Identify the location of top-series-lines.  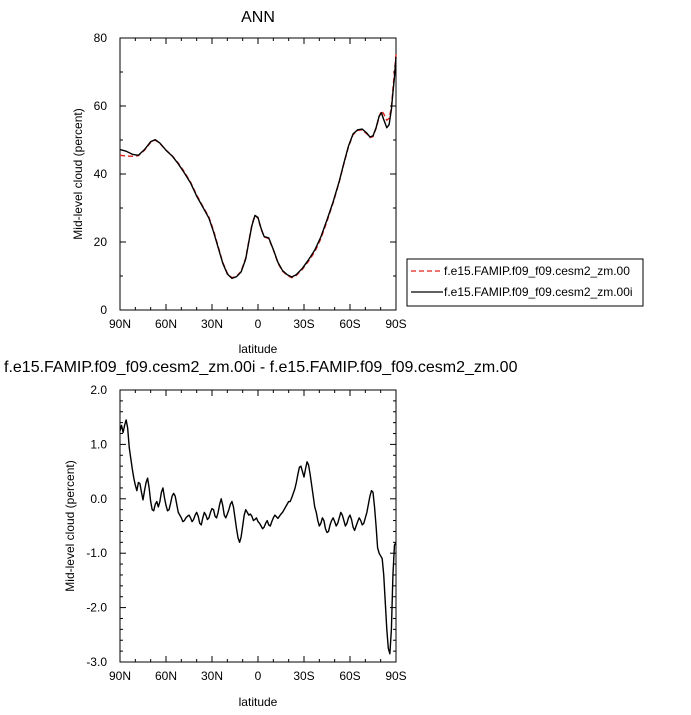
(258, 167).